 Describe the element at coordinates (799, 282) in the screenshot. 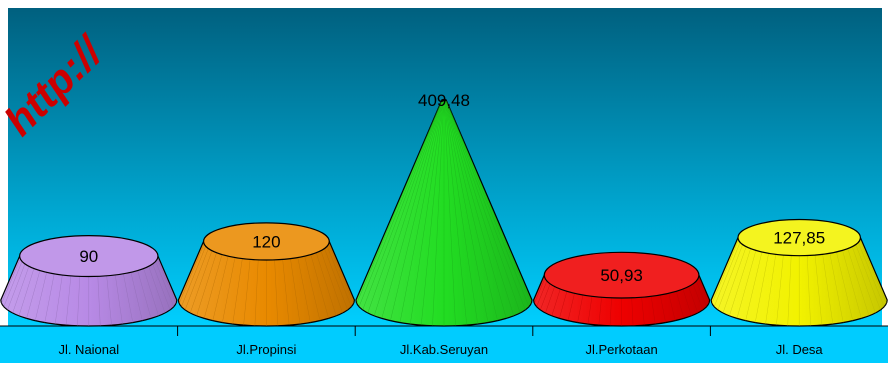

I see `cone-facets-jl-desa` at that location.